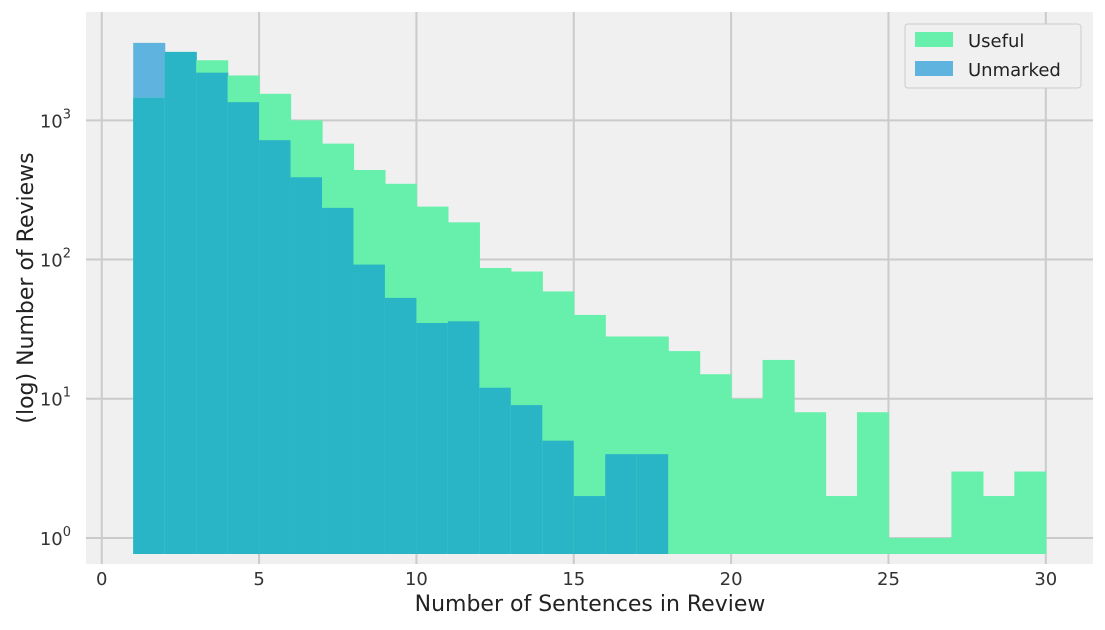 Image resolution: width=1105 pixels, height=630 pixels. Describe the element at coordinates (26, 287) in the screenshot. I see `y-axis-label: (log) Number of Reviews` at that location.